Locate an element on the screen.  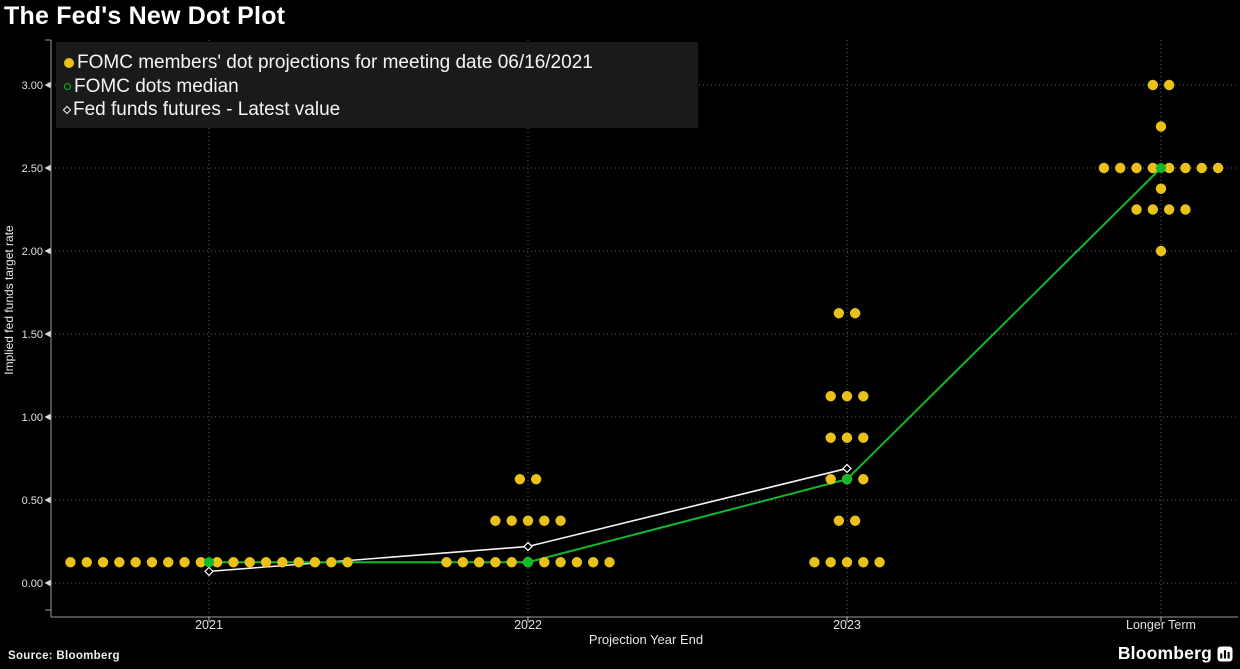
svg-text: 2022 is located at coordinates (528, 625).